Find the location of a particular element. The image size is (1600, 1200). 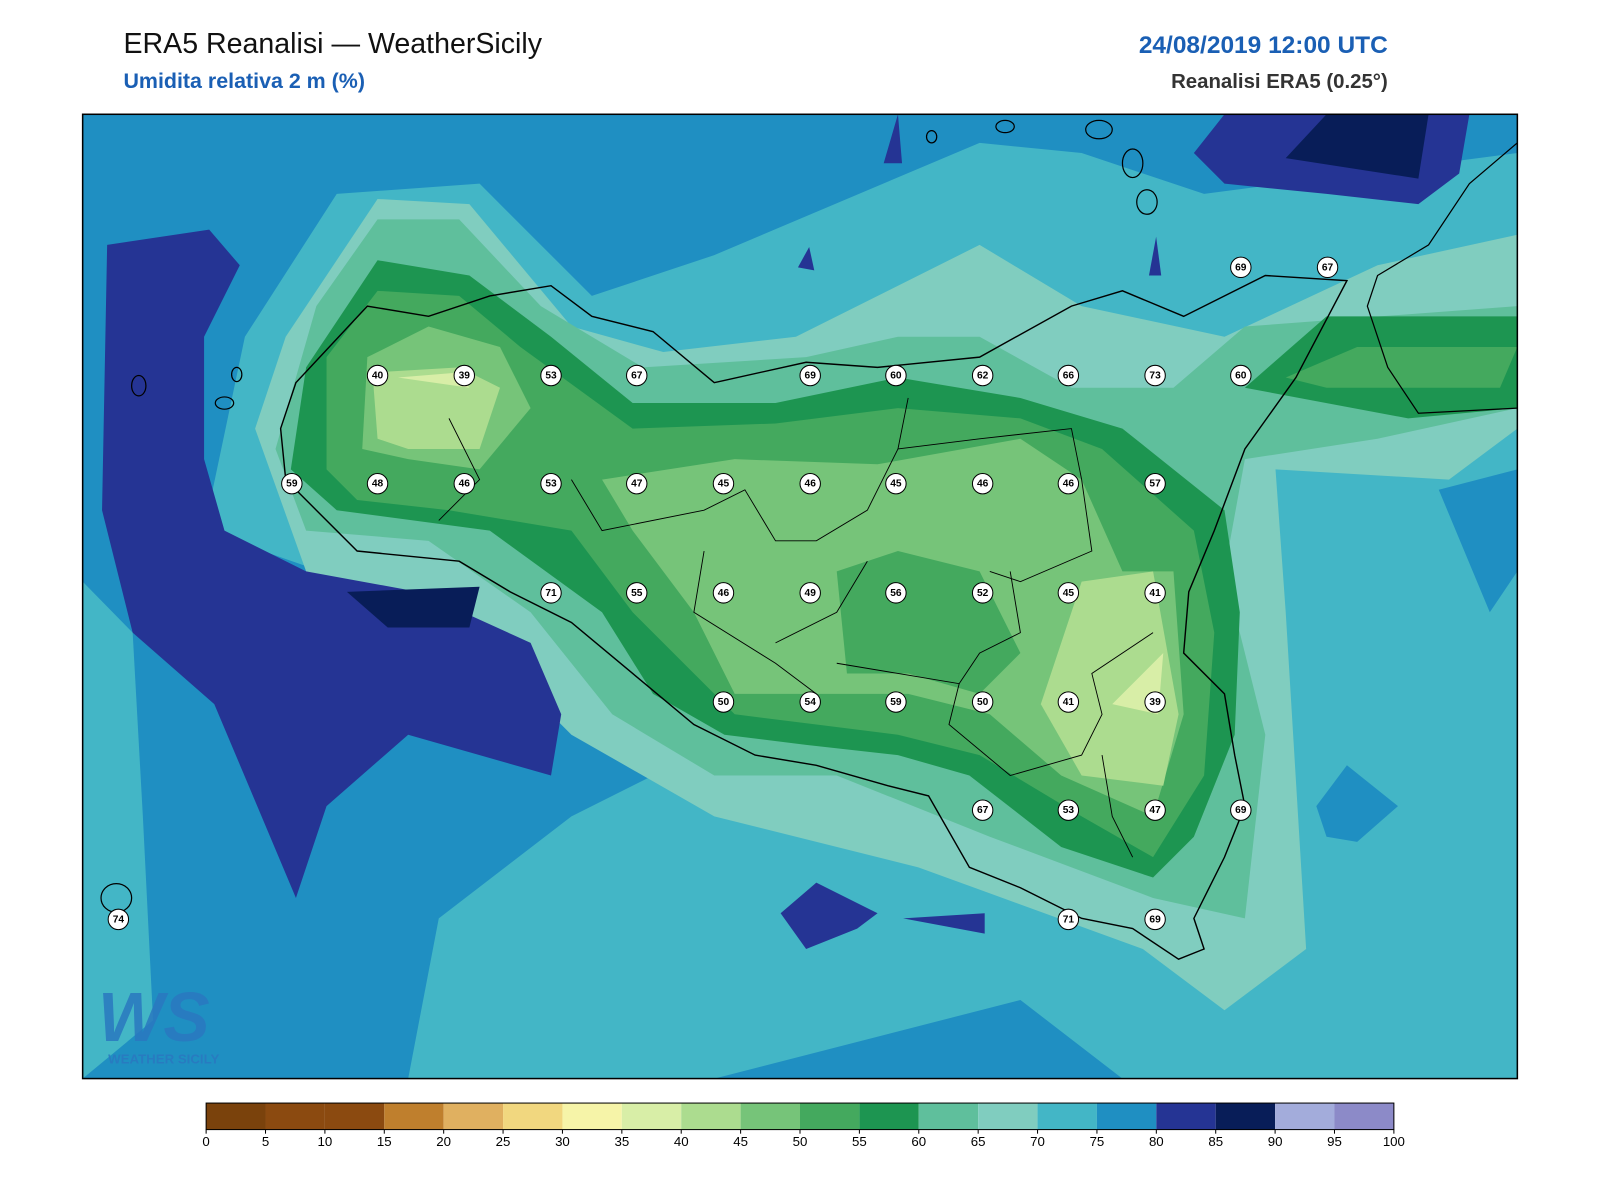

station-value: 54 is located at coordinates (811, 702).